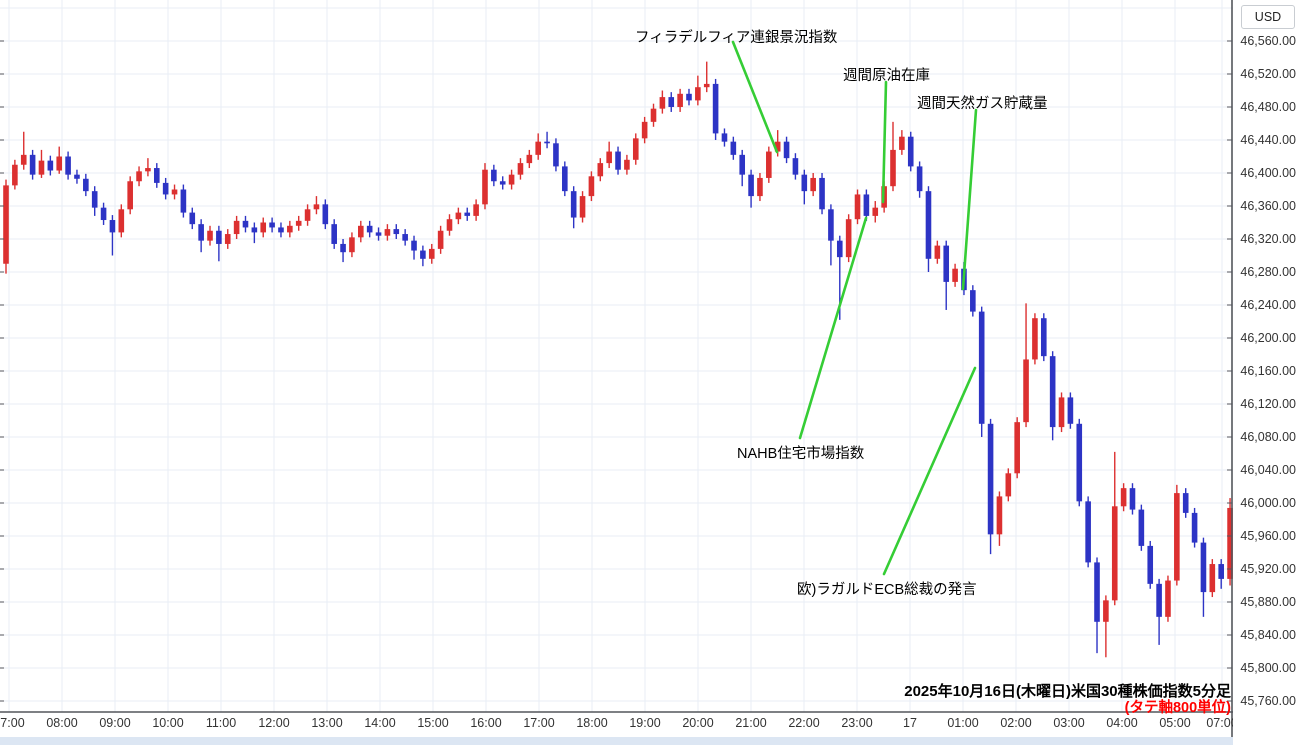 The height and width of the screenshot is (745, 1300). Describe the element at coordinates (886, 76) in the screenshot. I see `event-annotation-label: 週間原油在庫` at that location.